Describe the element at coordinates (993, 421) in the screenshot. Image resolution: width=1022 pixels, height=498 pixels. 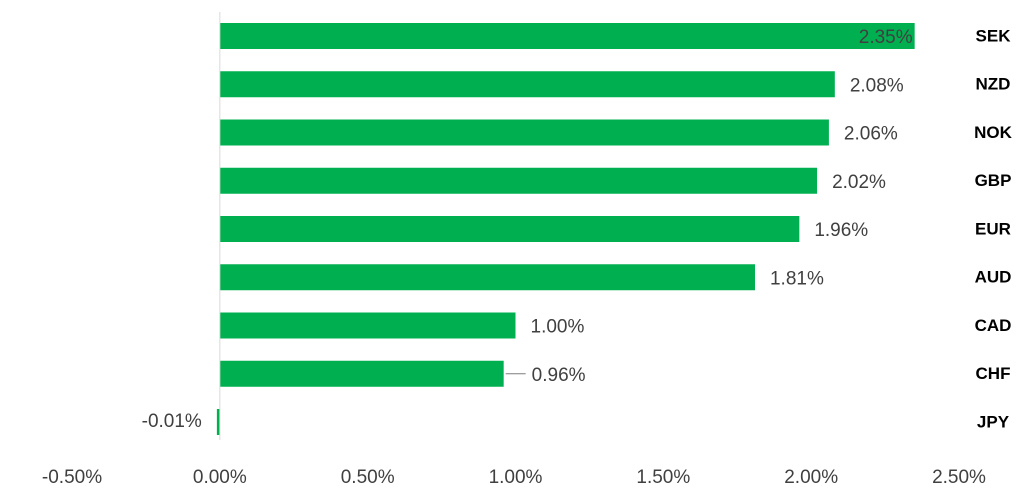
I see `category-label-jpy: JPY` at that location.